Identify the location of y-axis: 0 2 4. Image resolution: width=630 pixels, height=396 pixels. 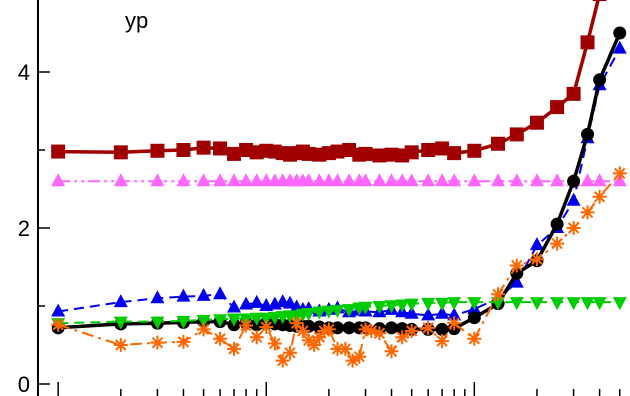
(34, 198).